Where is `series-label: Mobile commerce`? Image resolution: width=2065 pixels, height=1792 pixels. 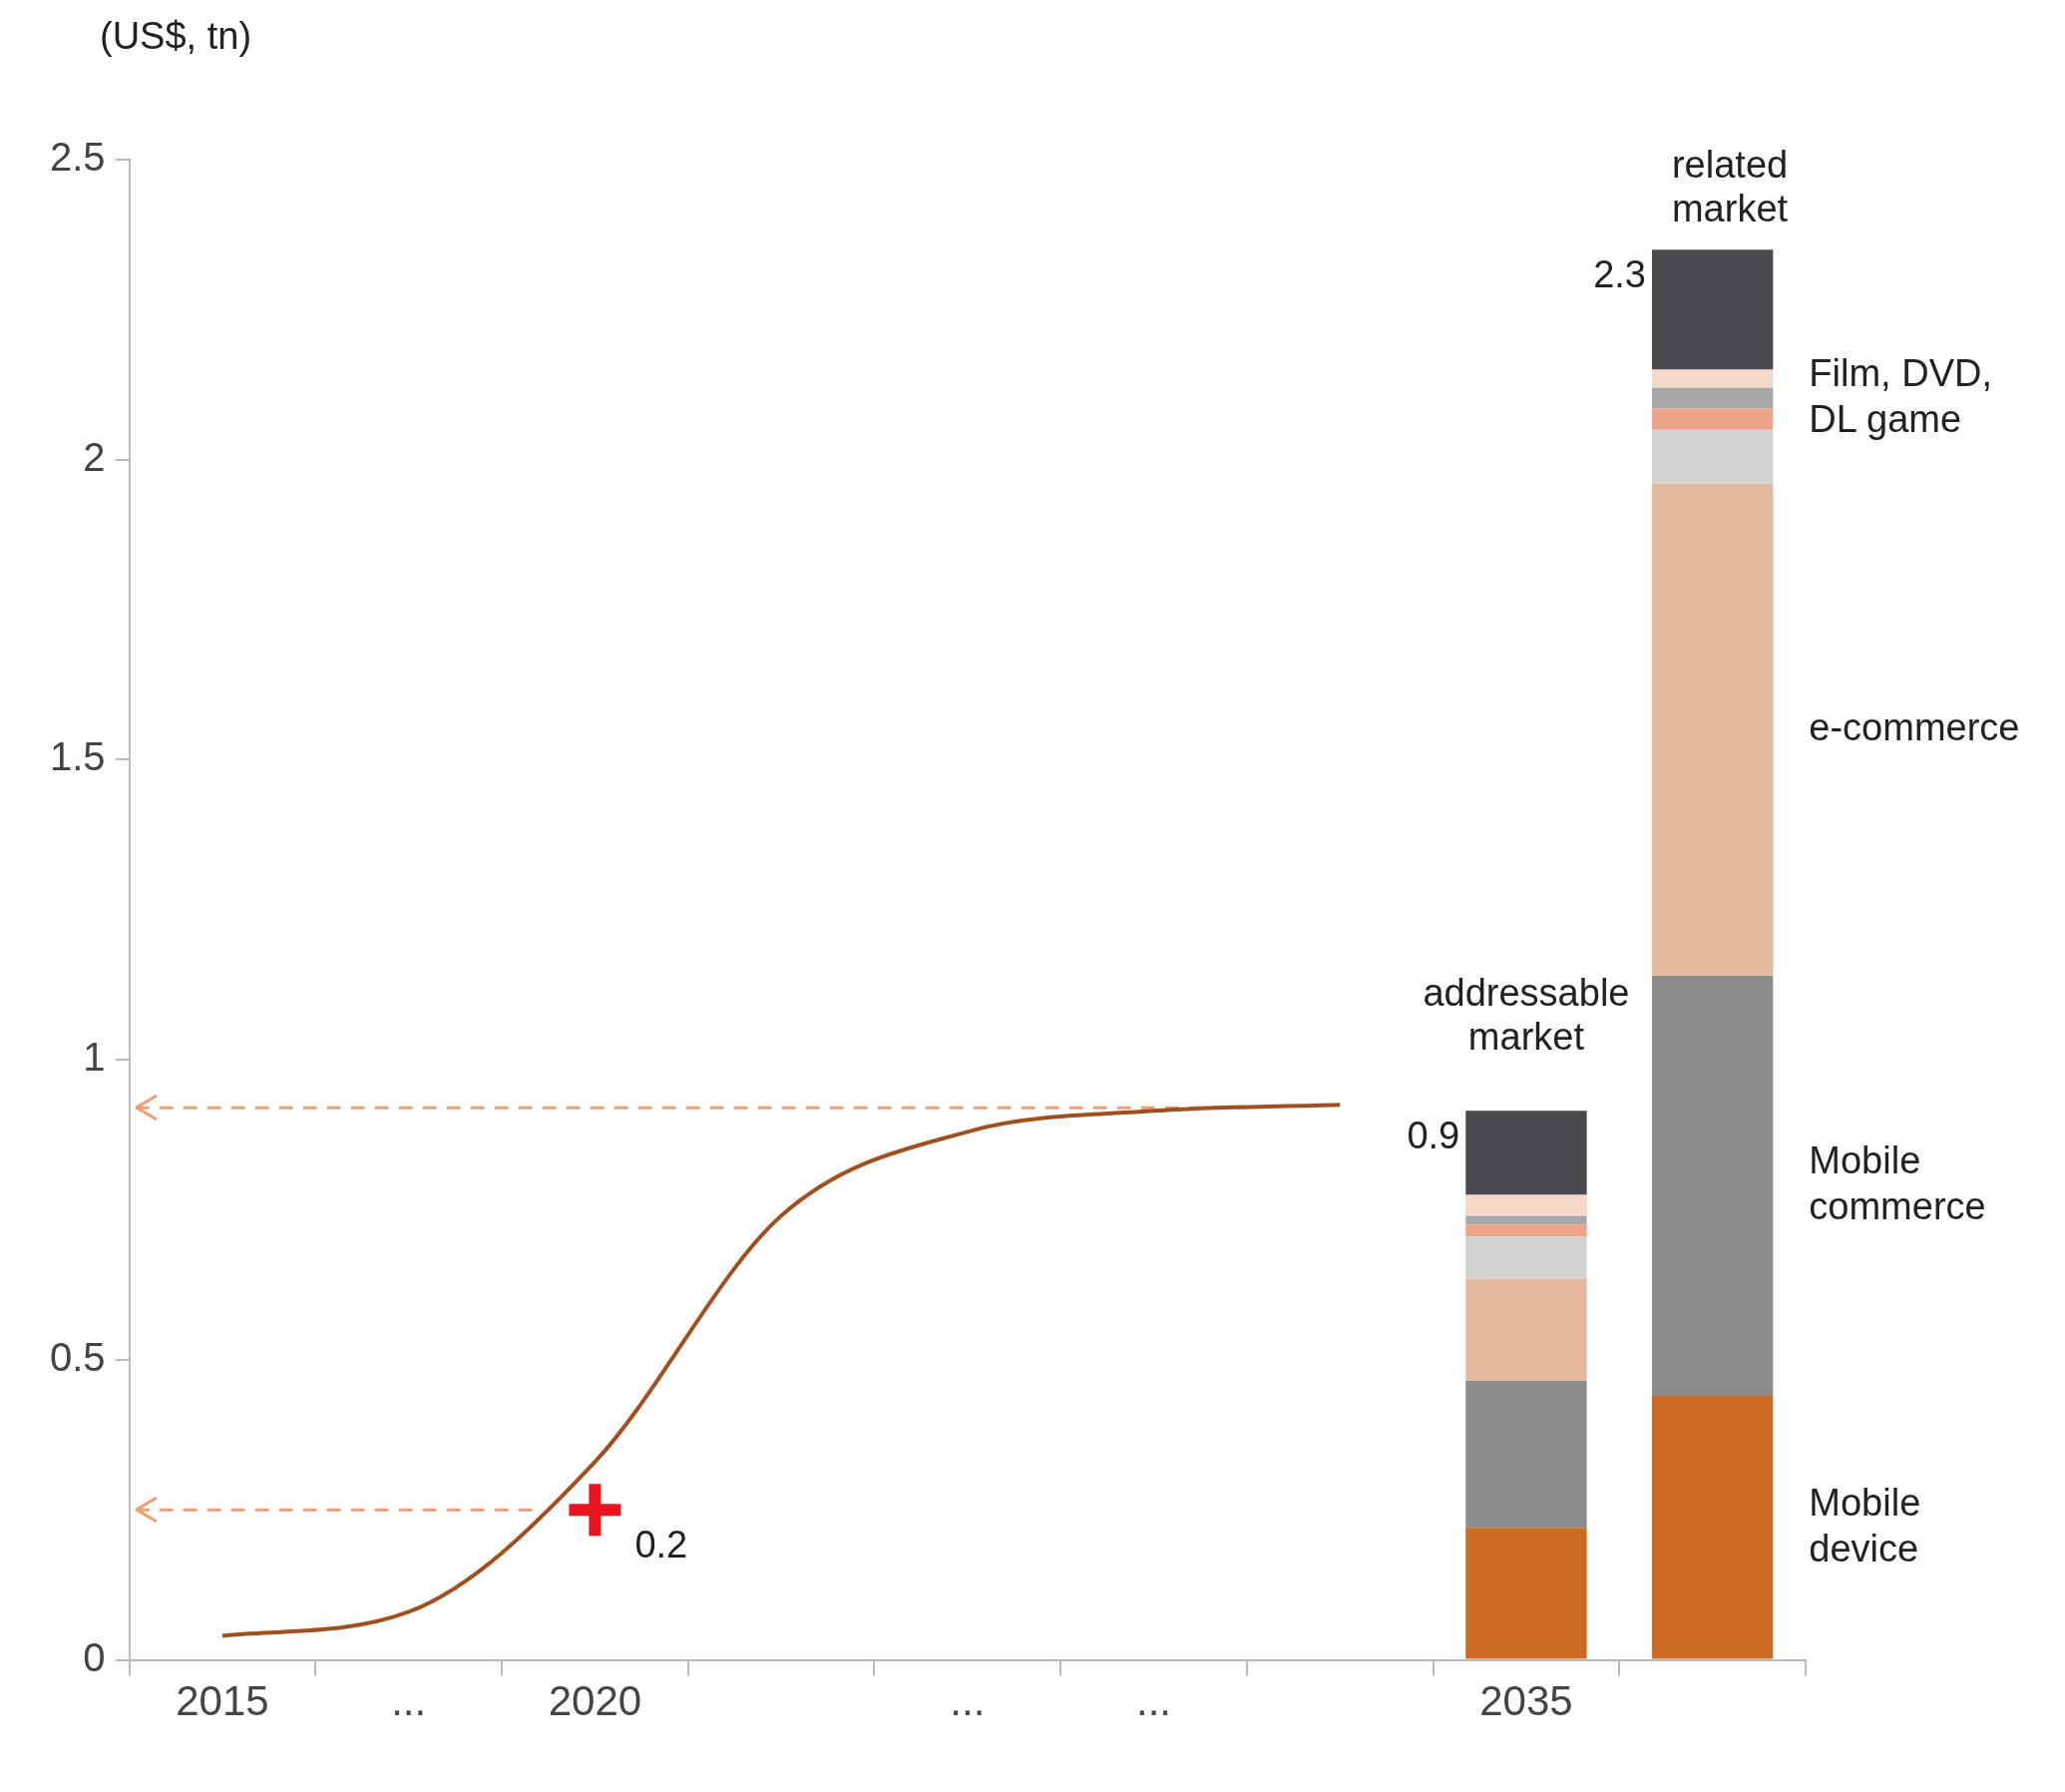 series-label: Mobile commerce is located at coordinates (1897, 1182).